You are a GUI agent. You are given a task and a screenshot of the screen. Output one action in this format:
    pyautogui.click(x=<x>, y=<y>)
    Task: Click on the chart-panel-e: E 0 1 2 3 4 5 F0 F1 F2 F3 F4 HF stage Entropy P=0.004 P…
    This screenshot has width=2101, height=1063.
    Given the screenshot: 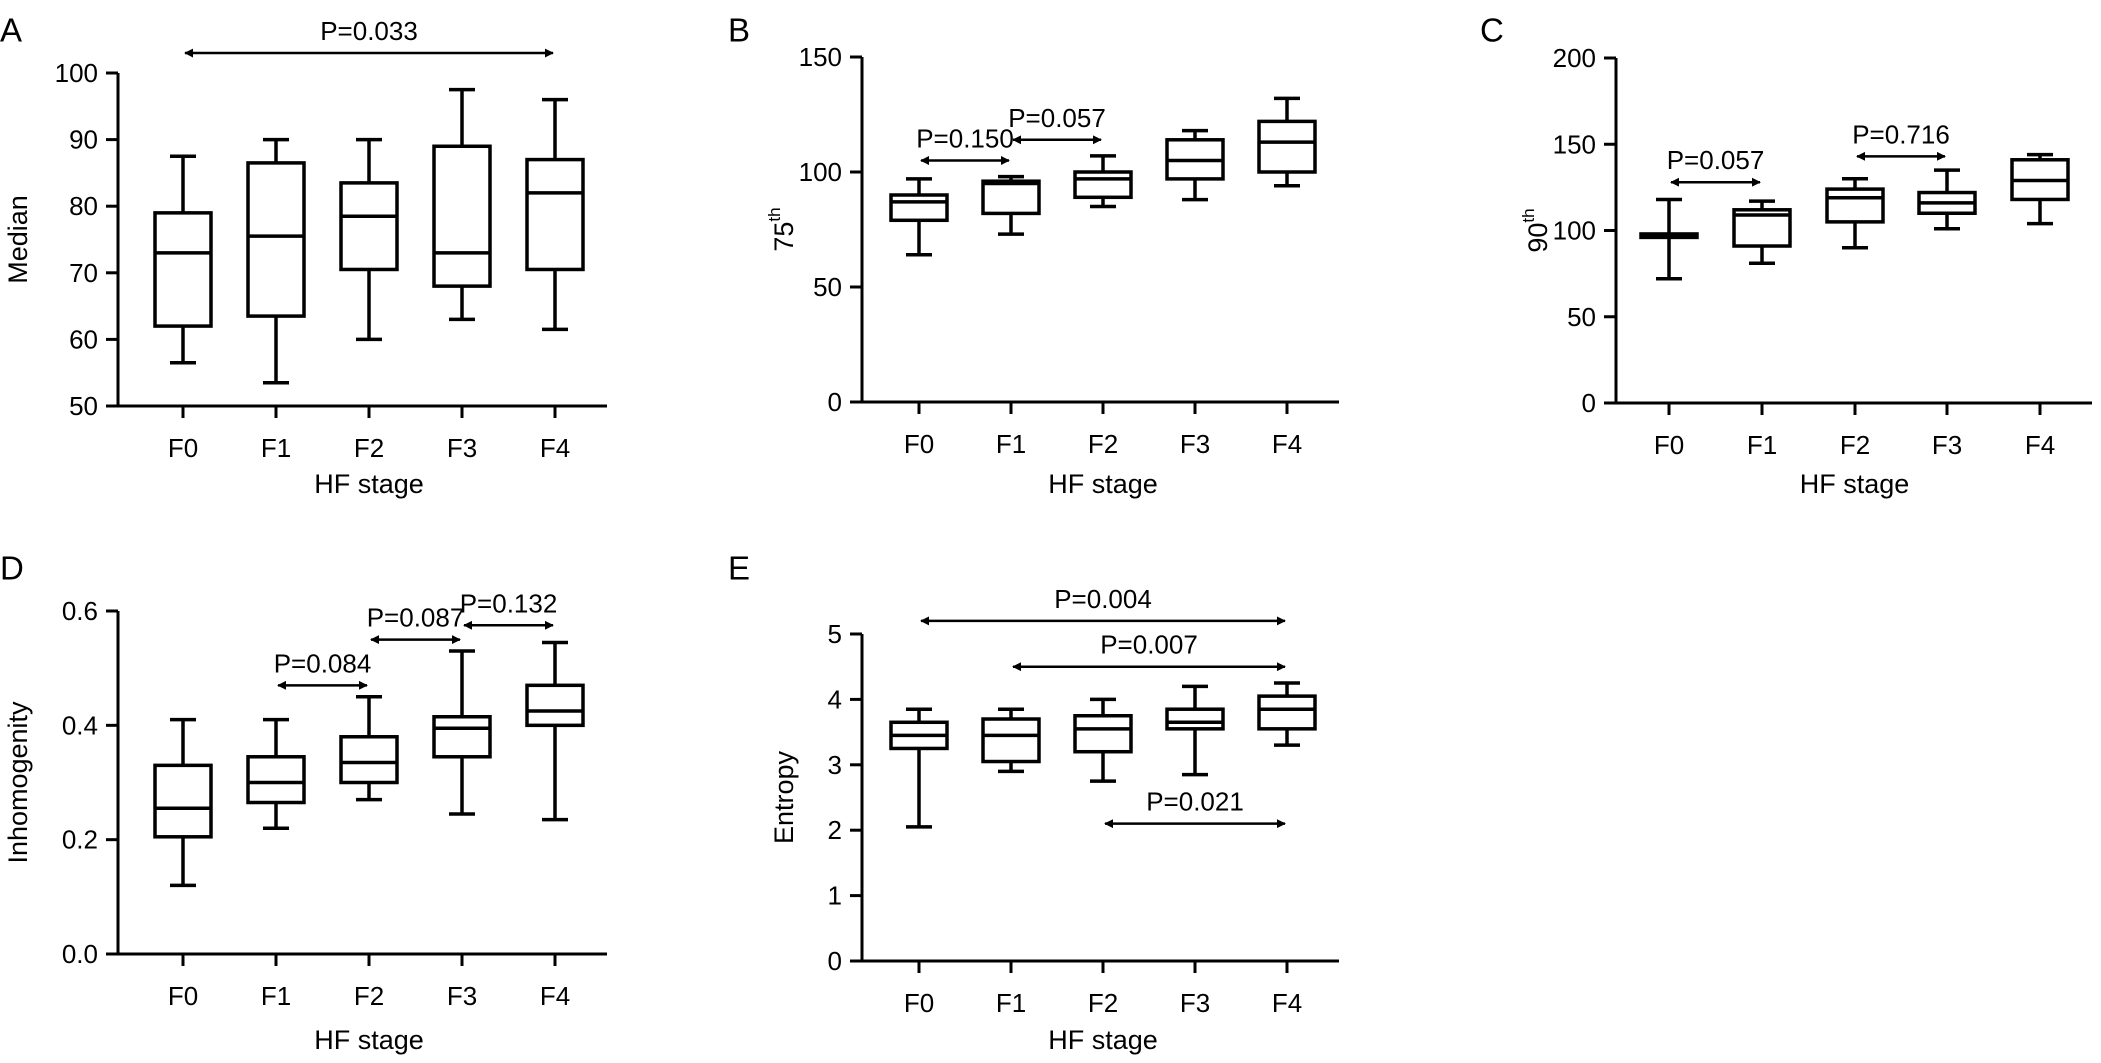 What is the action you would take?
    pyautogui.click(x=1033, y=802)
    